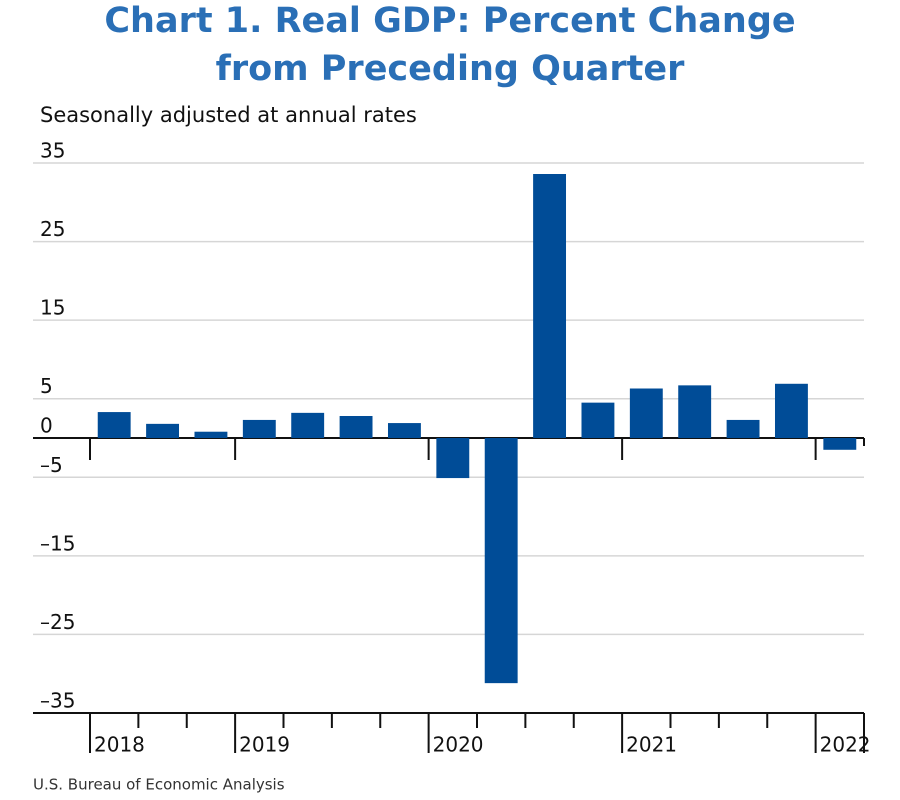  I want to click on y-tick-label: –5, so click(51, 465).